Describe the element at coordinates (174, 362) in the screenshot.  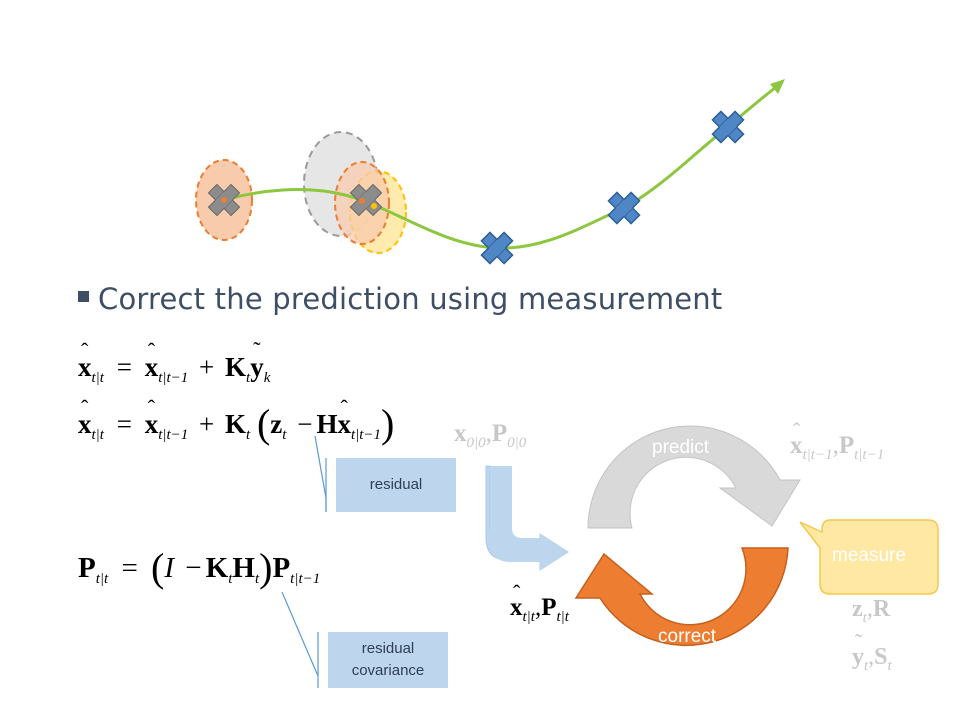
I see `equation-state-update-innovation: xt|t = xt|t−1 + Ktyk` at that location.